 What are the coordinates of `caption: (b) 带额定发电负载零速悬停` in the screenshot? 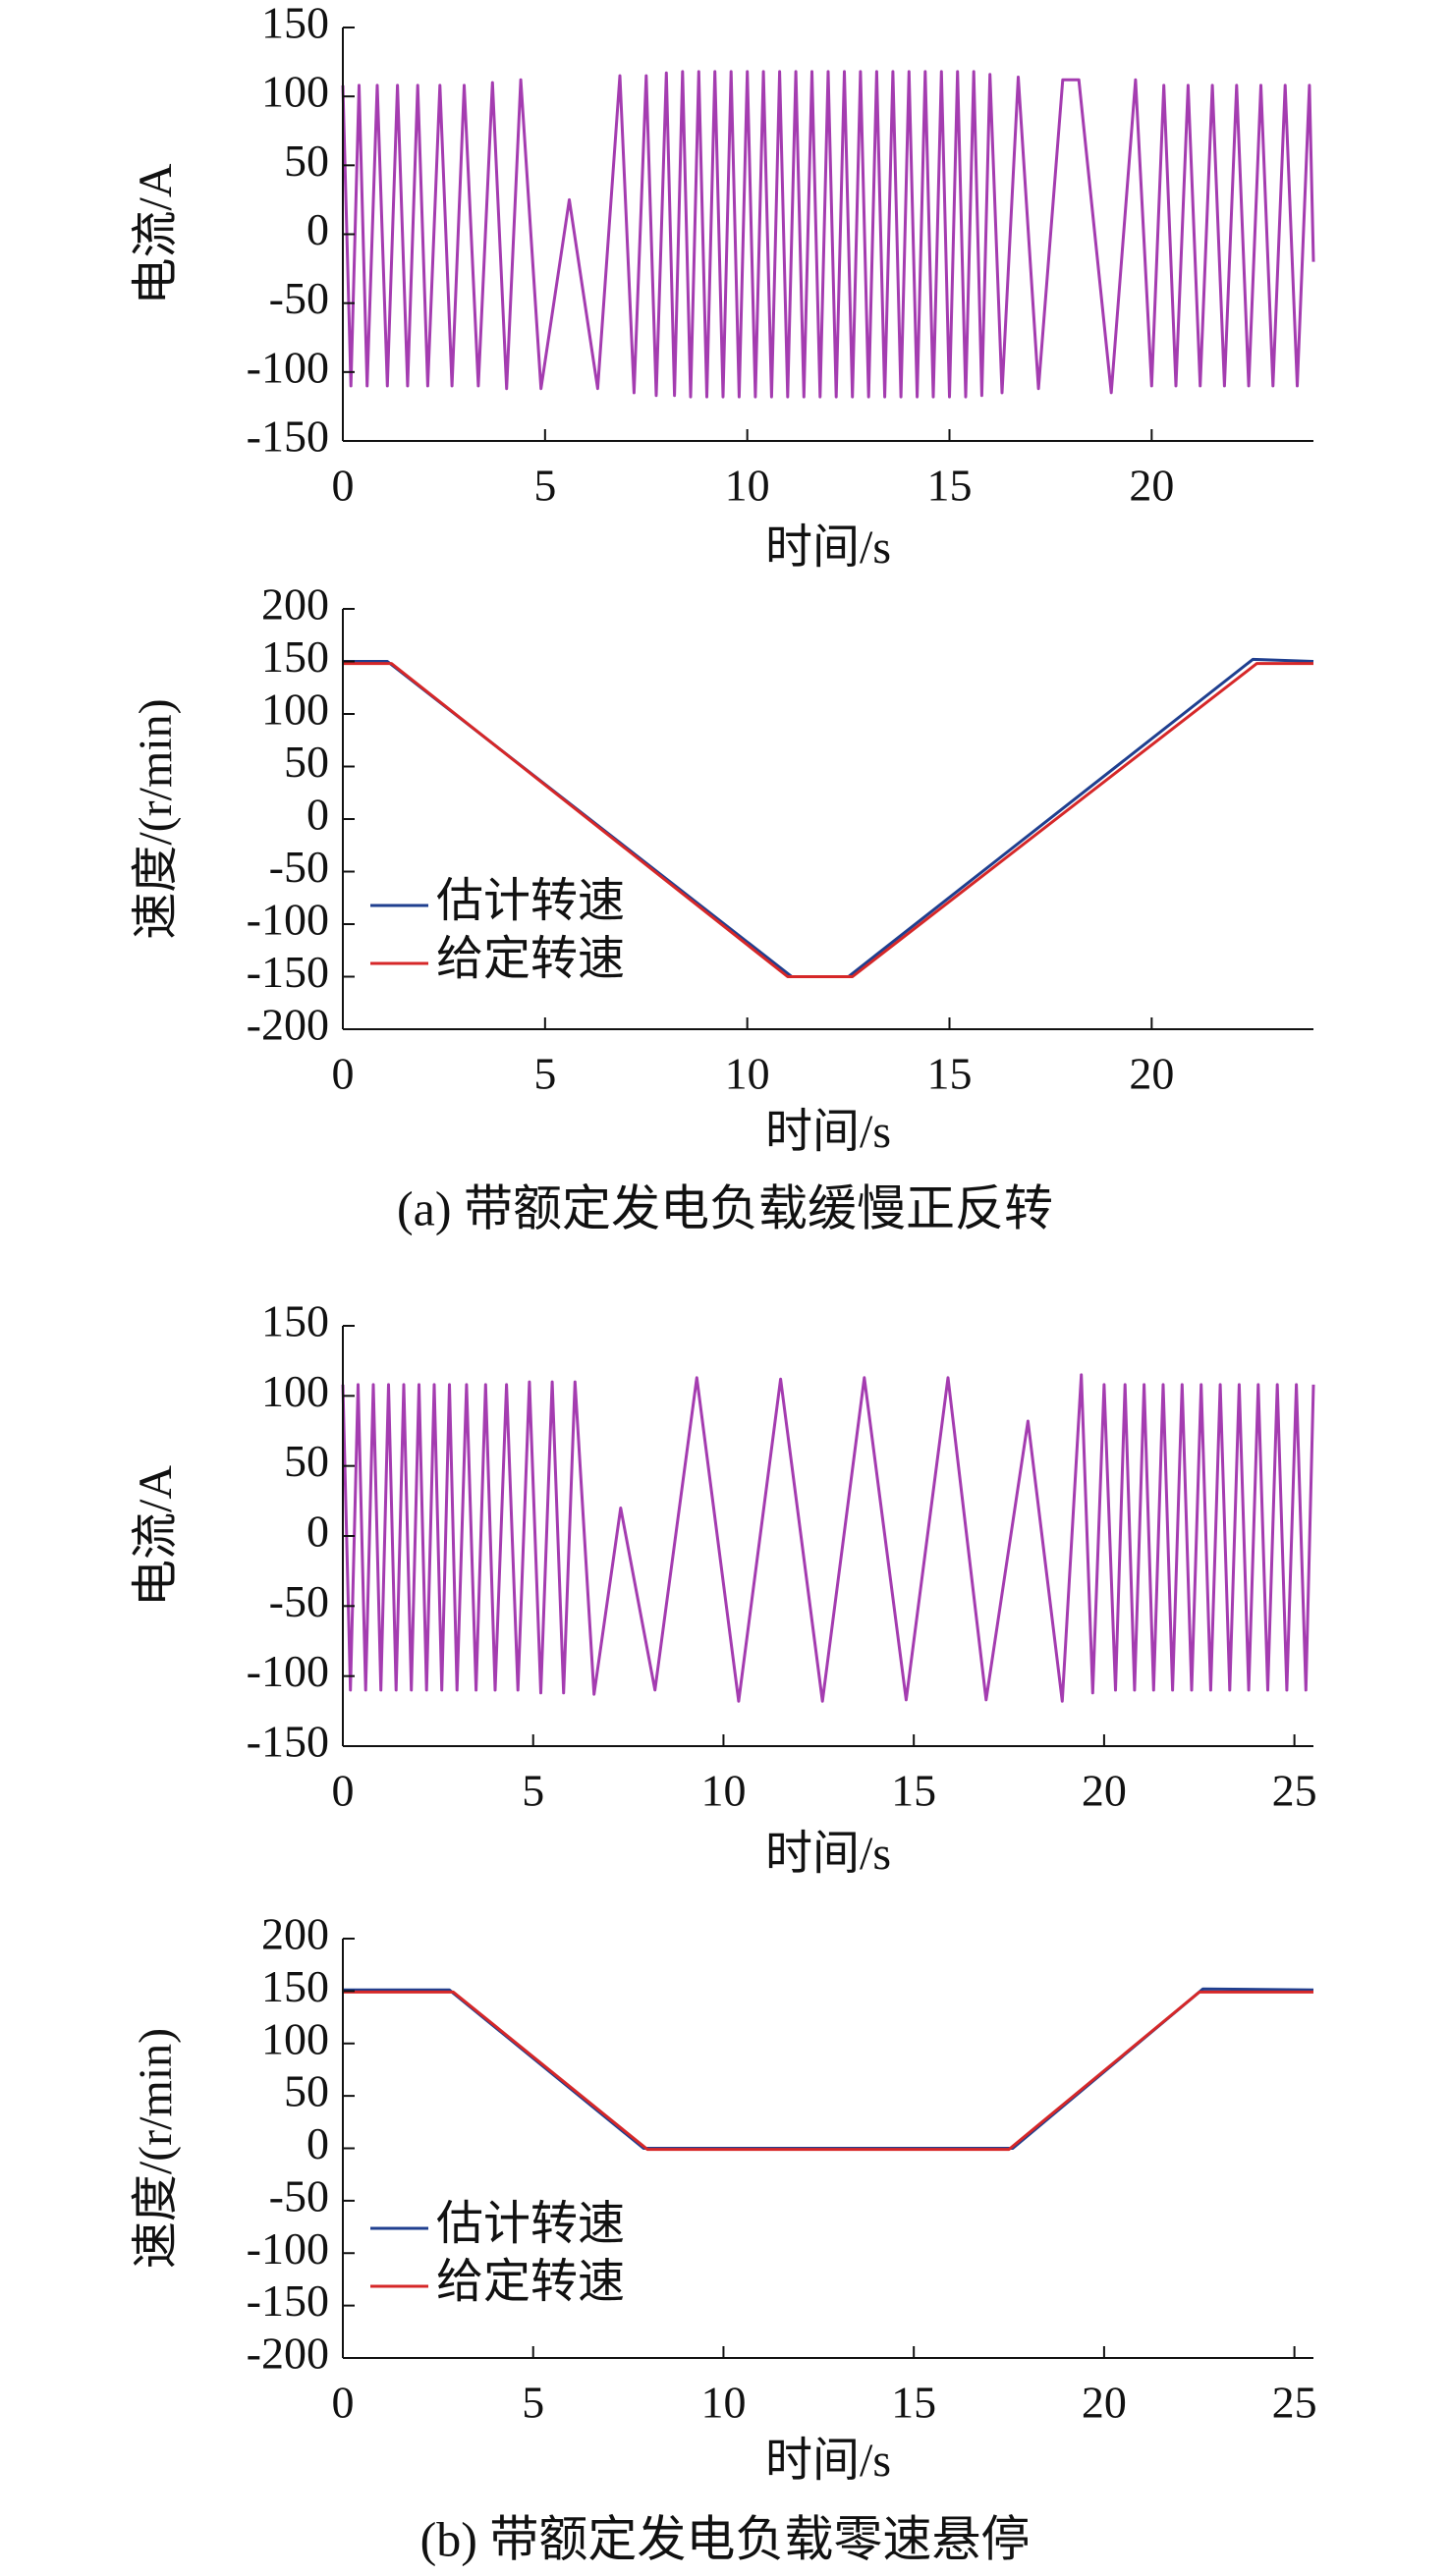 It's located at (725, 2538).